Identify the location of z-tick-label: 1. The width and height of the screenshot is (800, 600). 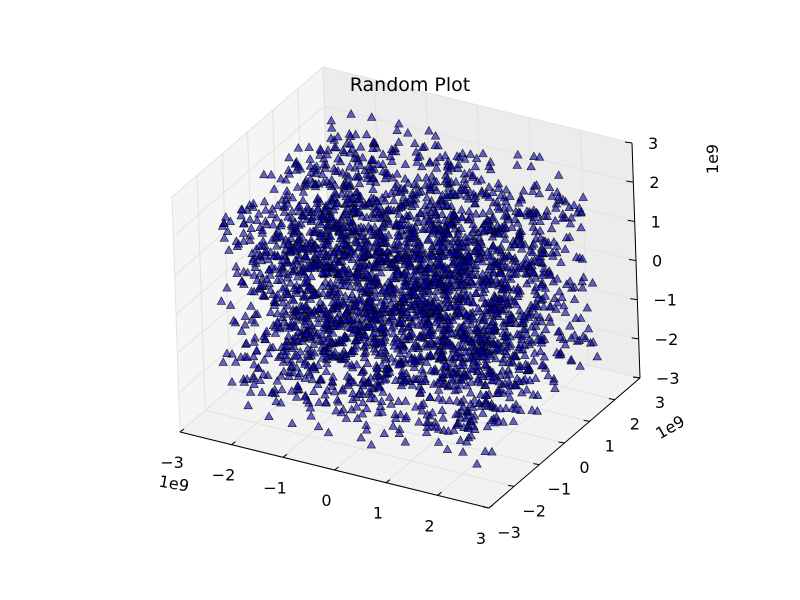
(656, 221).